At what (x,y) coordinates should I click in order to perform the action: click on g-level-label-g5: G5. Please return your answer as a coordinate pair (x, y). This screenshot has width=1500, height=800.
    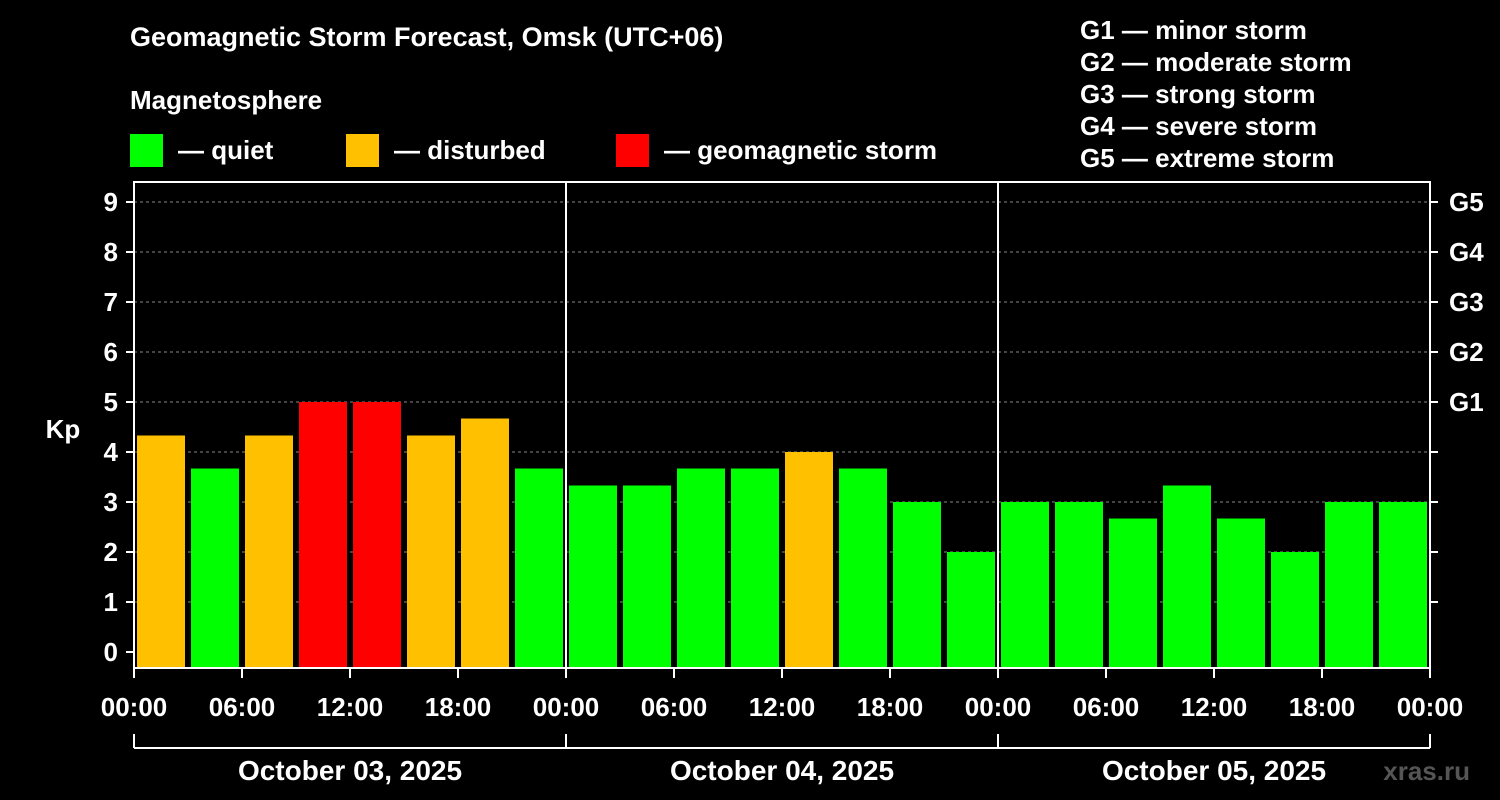
    Looking at the image, I should click on (1466, 202).